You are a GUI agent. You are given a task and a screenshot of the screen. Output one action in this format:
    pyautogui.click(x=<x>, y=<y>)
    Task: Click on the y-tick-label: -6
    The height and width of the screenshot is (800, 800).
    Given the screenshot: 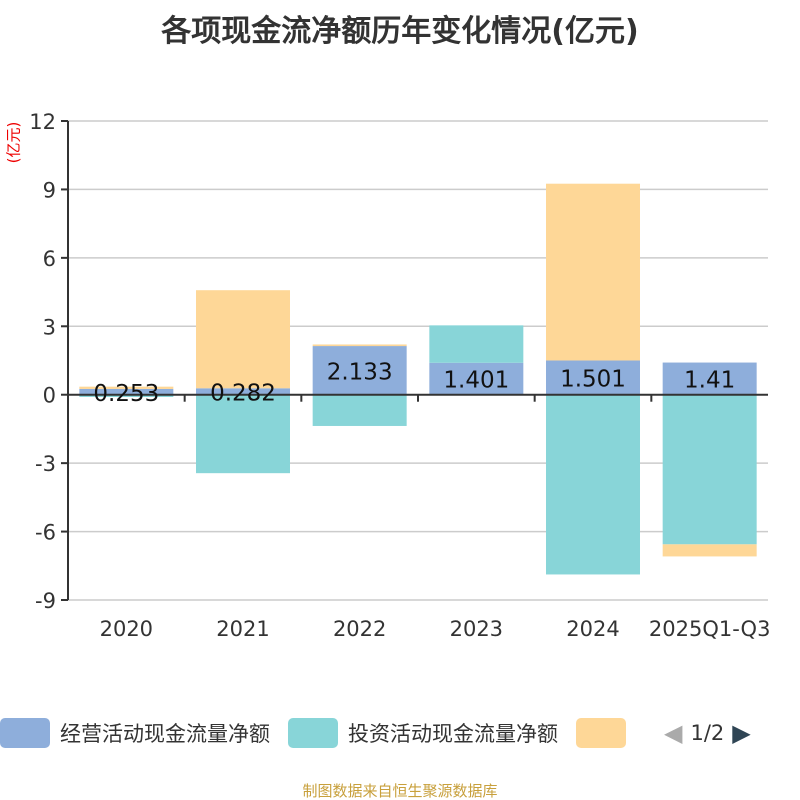 What is the action you would take?
    pyautogui.click(x=45, y=533)
    